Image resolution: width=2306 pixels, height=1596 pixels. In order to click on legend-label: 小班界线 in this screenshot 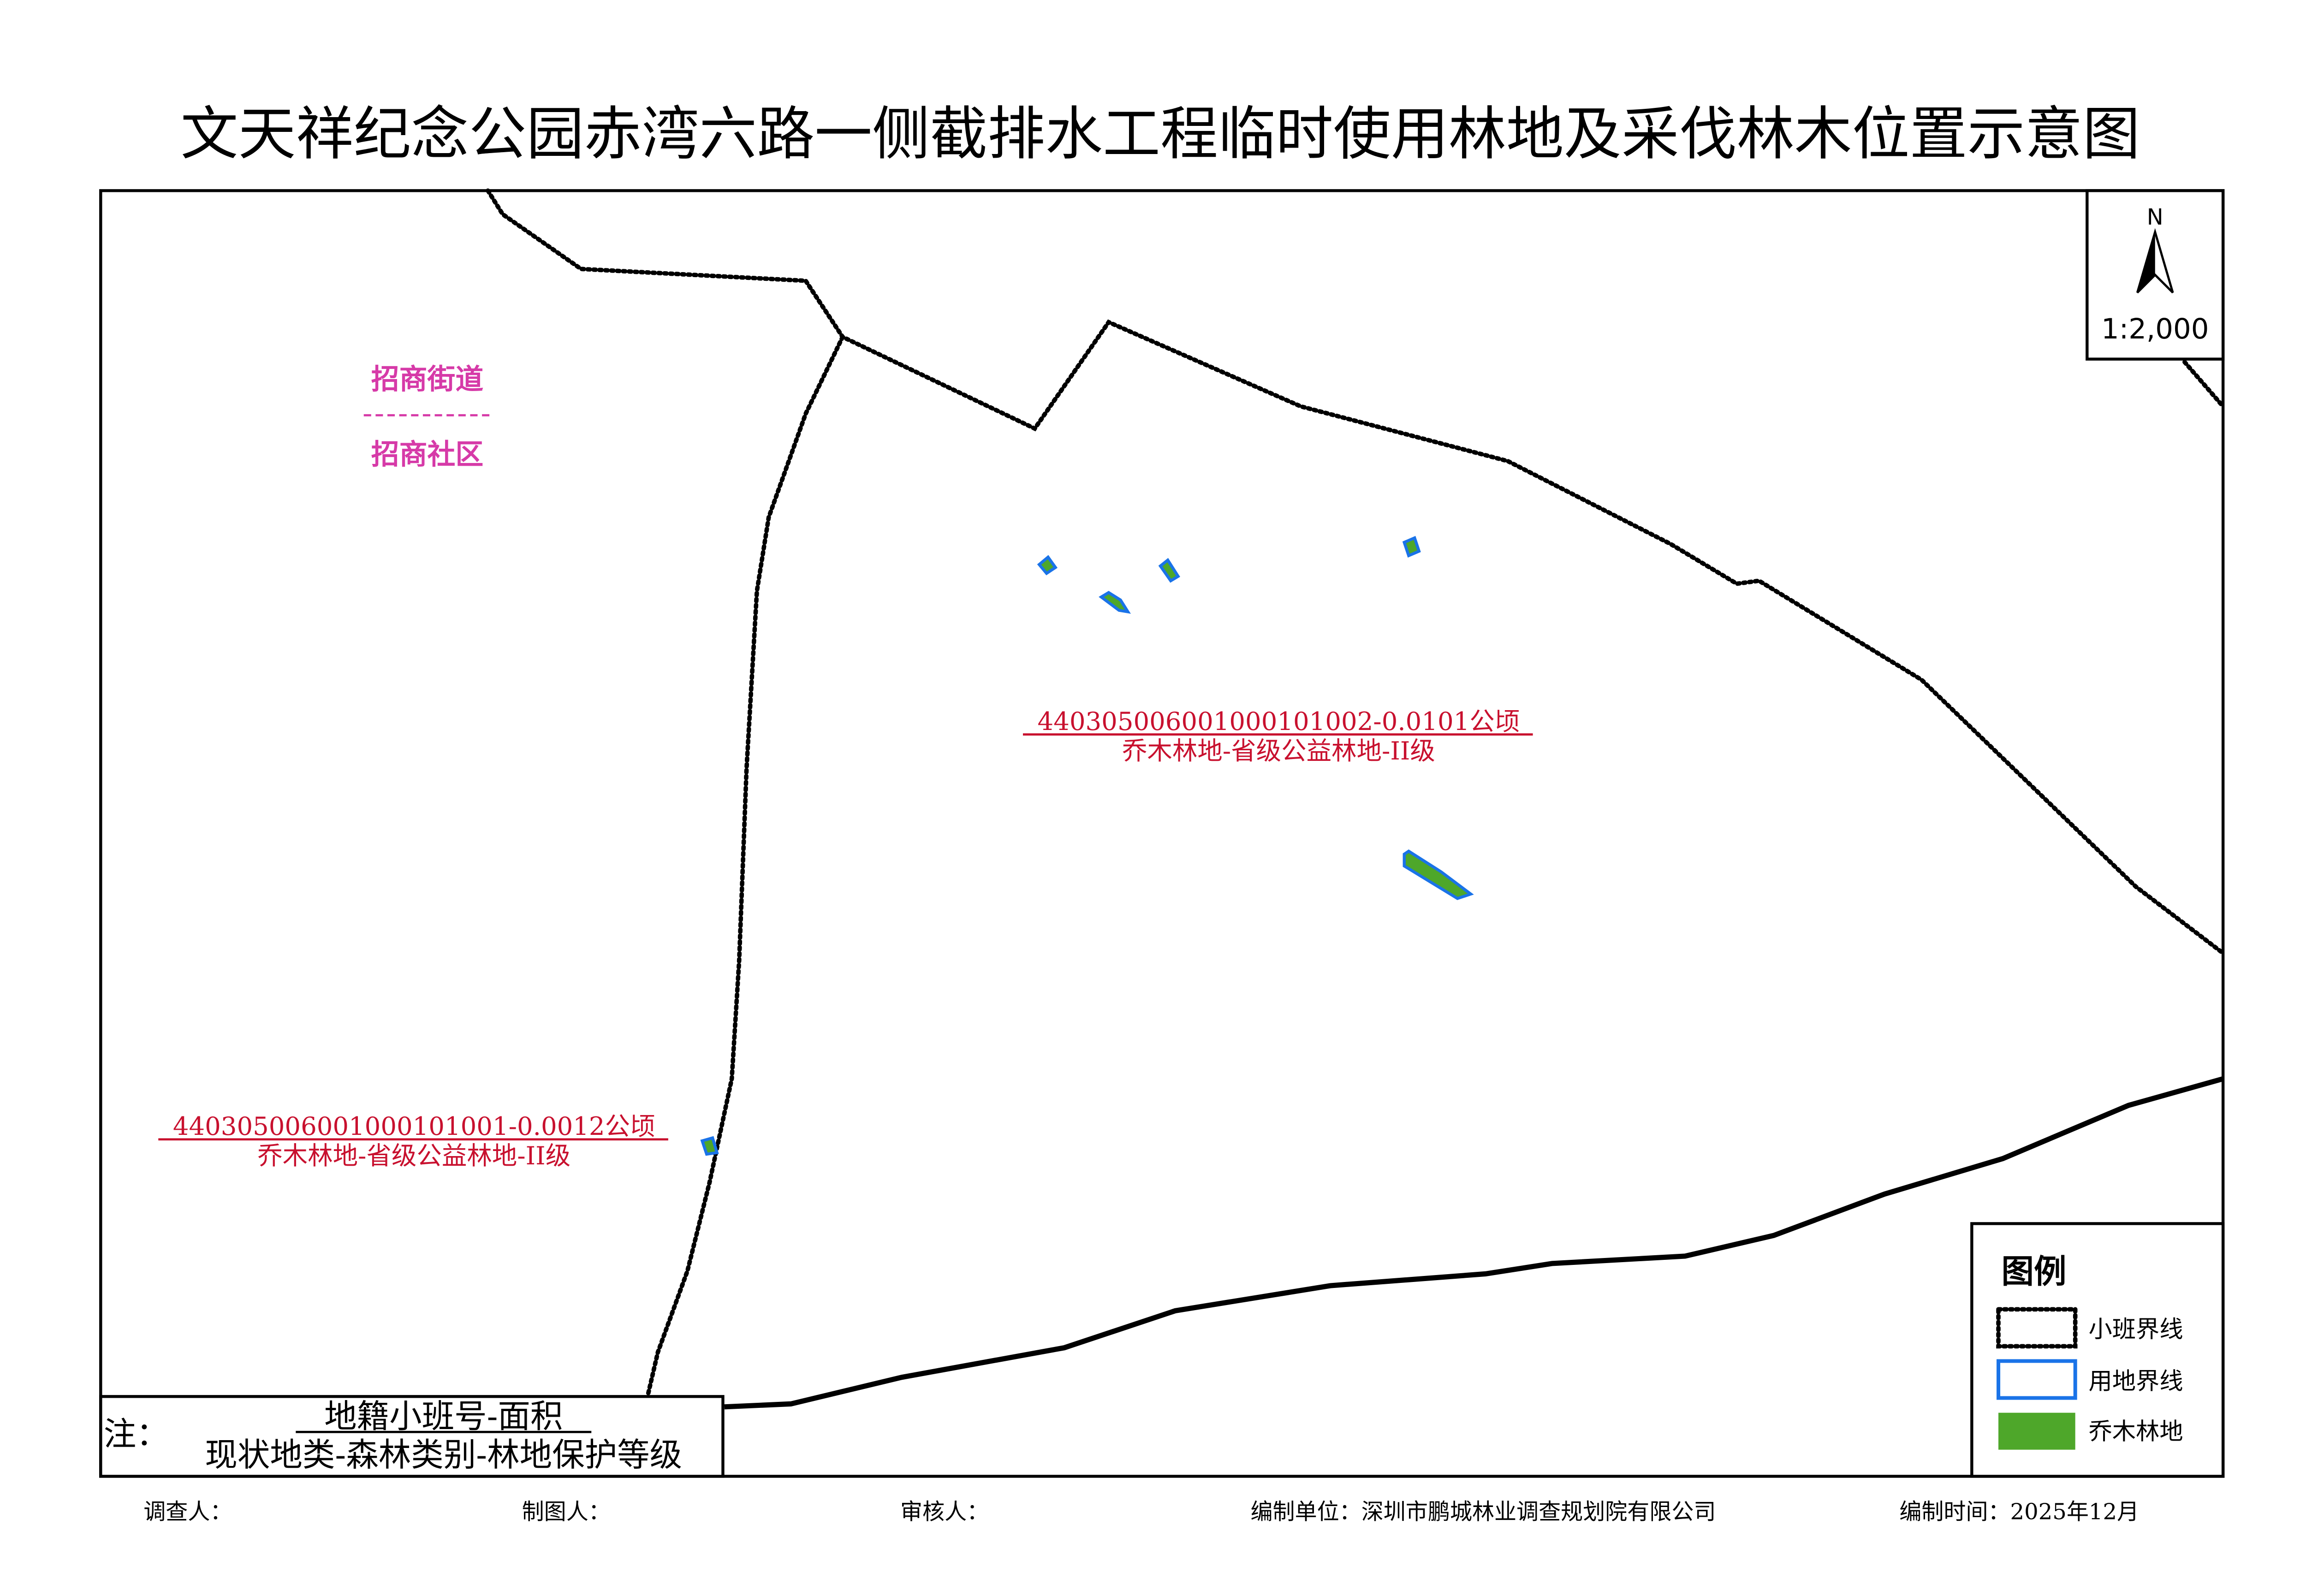, I will do `click(2136, 1329)`.